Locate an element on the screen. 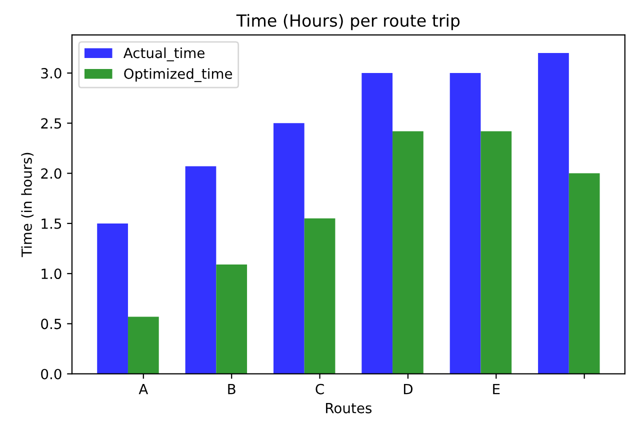 The height and width of the screenshot is (421, 637). y-tick-label: 1.5 is located at coordinates (52, 223).